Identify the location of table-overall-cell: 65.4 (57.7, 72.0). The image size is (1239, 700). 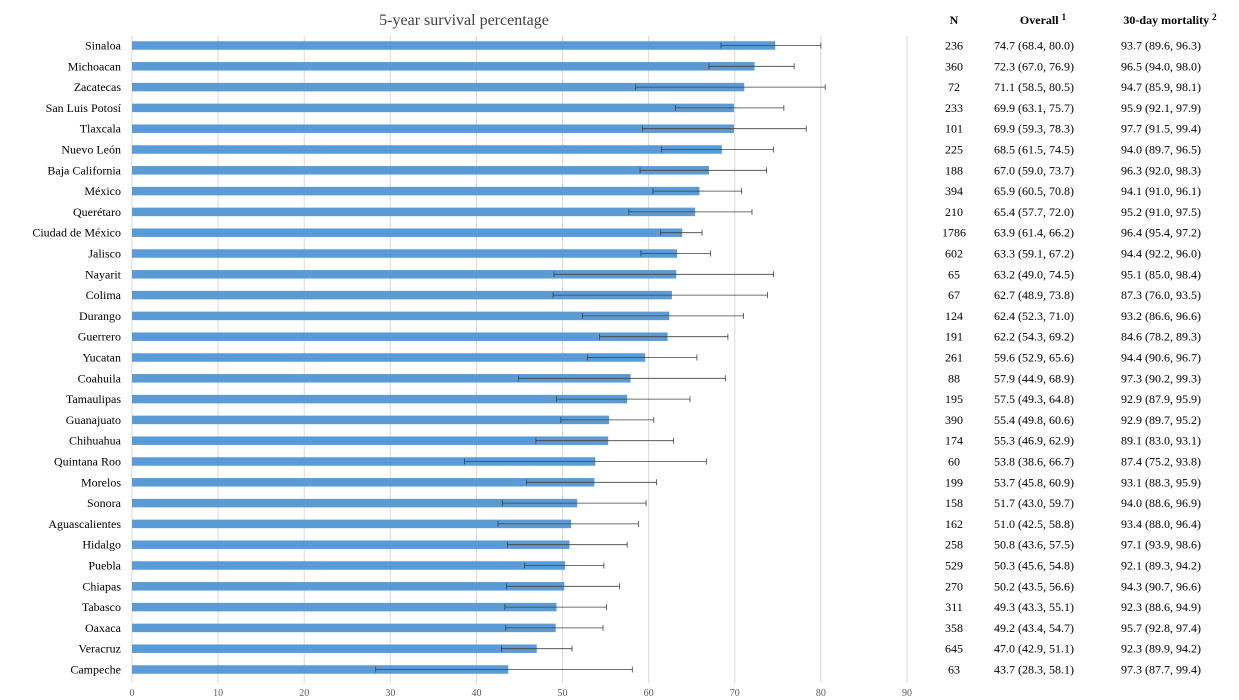
(1034, 212).